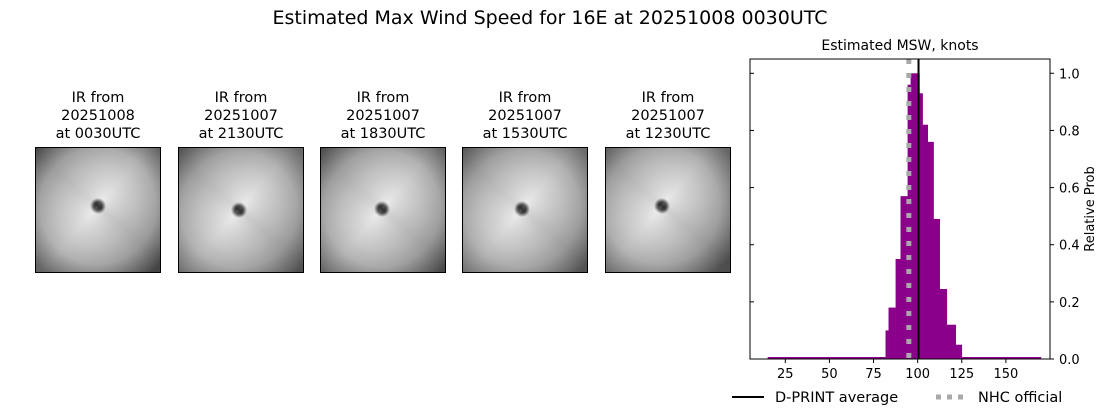 The image size is (1100, 409). What do you see at coordinates (98, 134) in the screenshot?
I see `ir-caption-line3: at 0030UTC` at bounding box center [98, 134].